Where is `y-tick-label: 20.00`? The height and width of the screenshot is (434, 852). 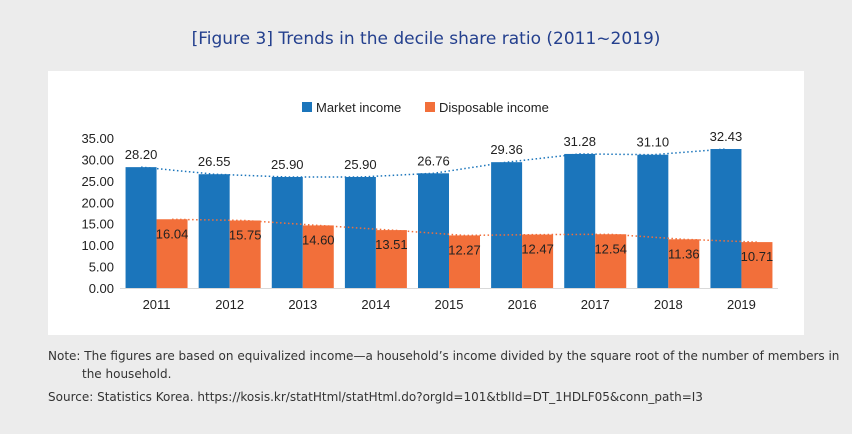 y-tick-label: 20.00 is located at coordinates (97, 202).